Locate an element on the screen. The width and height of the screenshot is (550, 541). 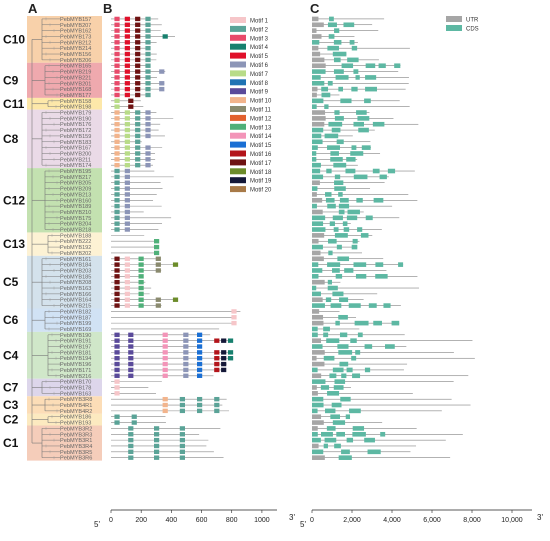
gene-label: PebMYB203 is located at coordinates (75, 271).